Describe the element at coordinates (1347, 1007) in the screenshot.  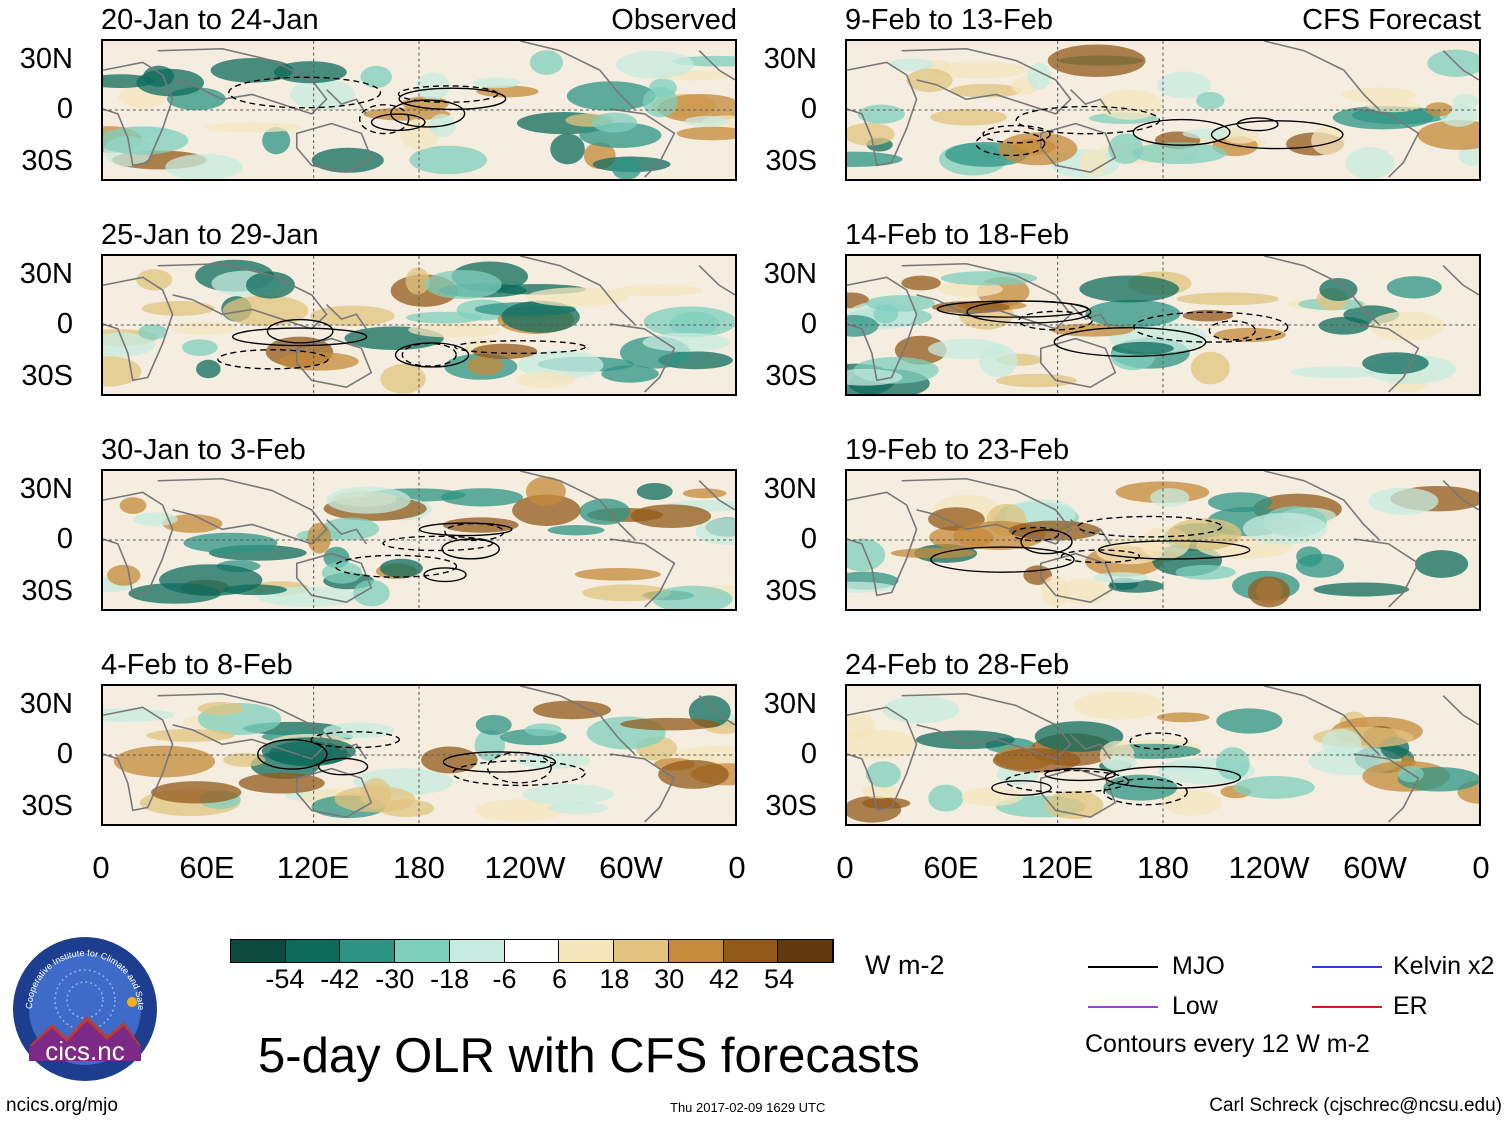
I see `legend-line-er` at that location.